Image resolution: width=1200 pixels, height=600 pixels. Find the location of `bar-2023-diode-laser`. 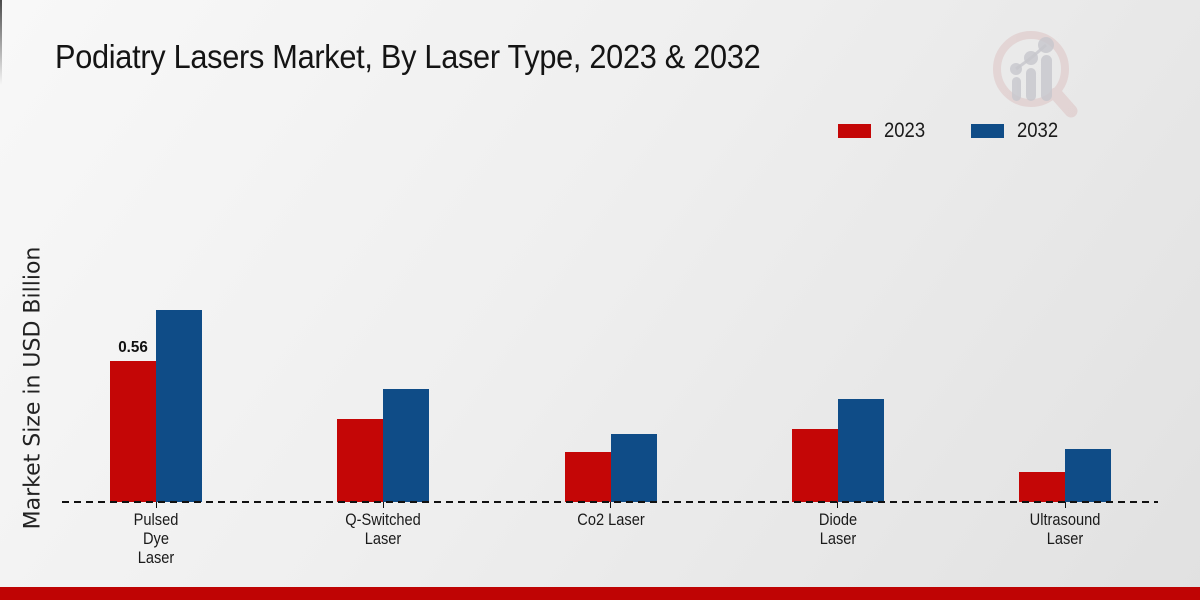

bar-2023-diode-laser is located at coordinates (814, 465).